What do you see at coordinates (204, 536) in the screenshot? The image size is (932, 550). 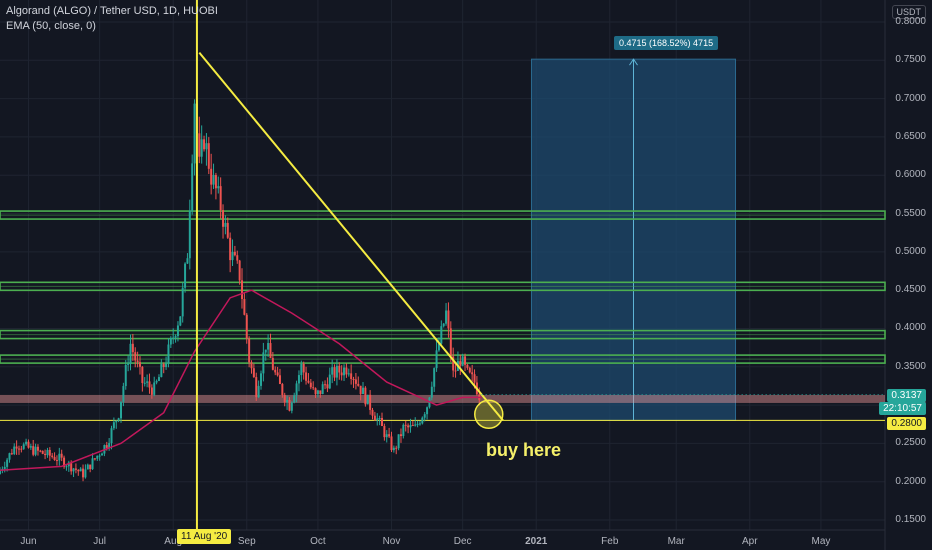 I see `crosshair-date-badge: 11 Aug '20` at bounding box center [204, 536].